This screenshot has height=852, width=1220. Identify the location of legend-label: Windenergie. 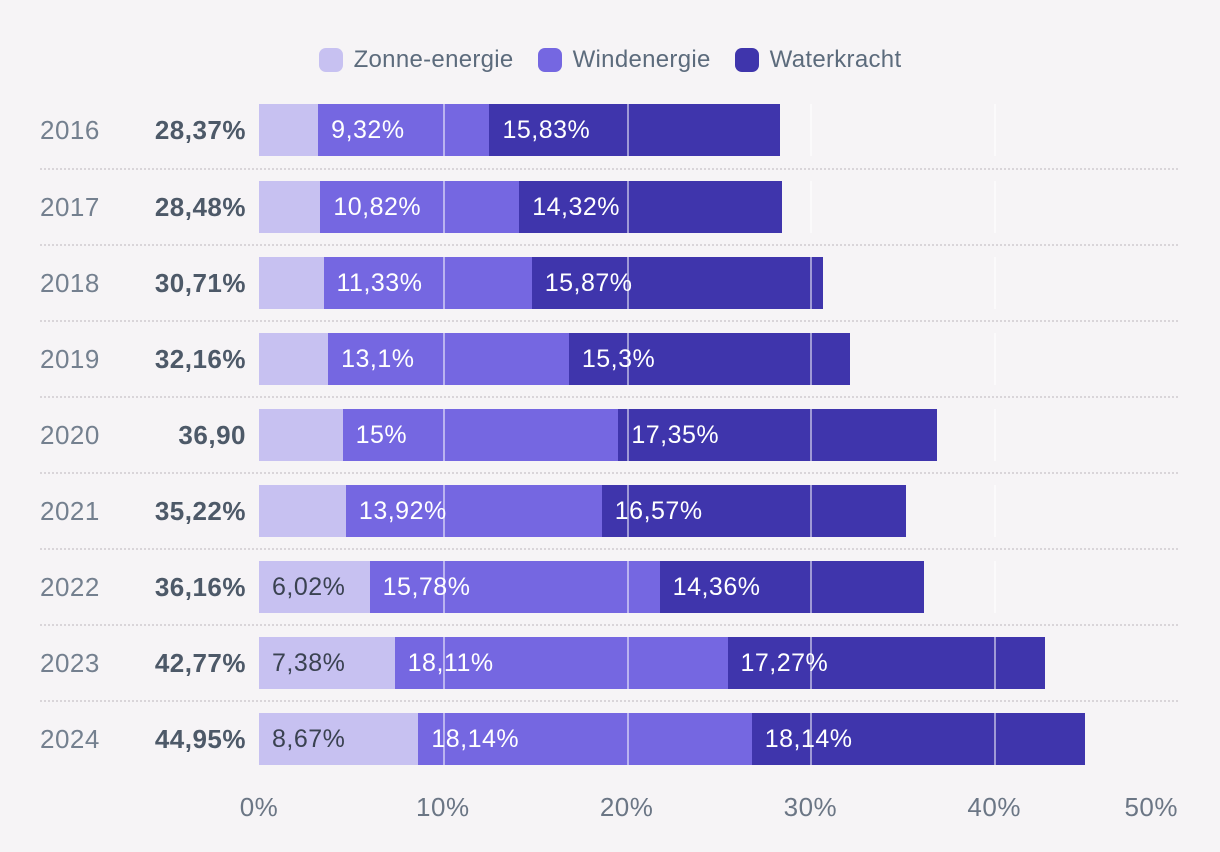
(641, 59).